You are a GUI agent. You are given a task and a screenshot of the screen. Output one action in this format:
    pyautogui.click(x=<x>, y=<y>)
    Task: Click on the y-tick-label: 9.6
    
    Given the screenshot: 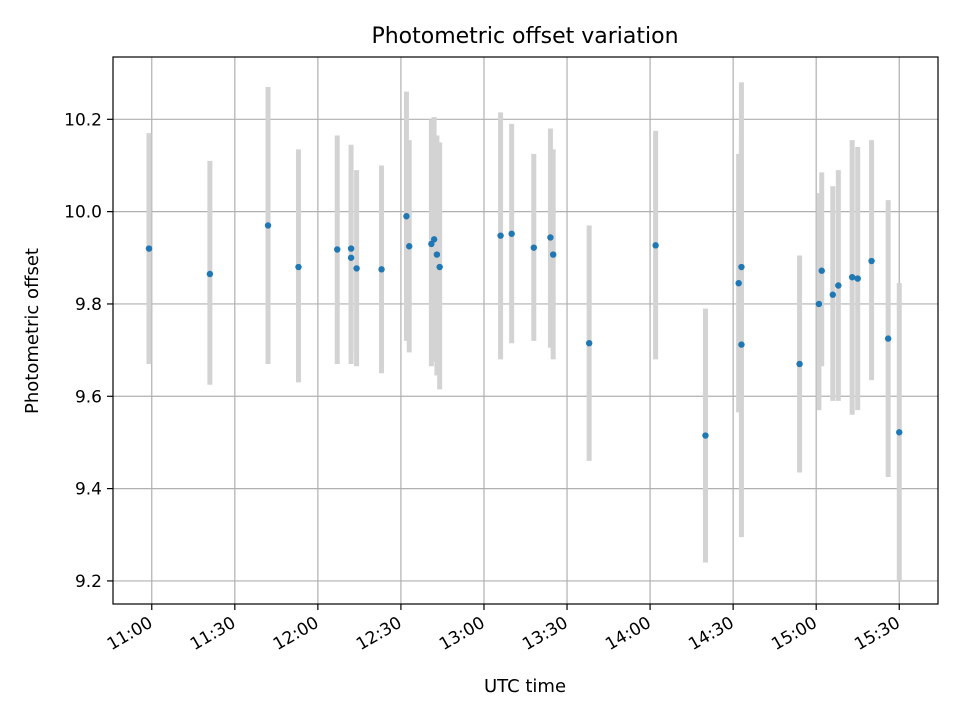 What is the action you would take?
    pyautogui.click(x=88, y=397)
    